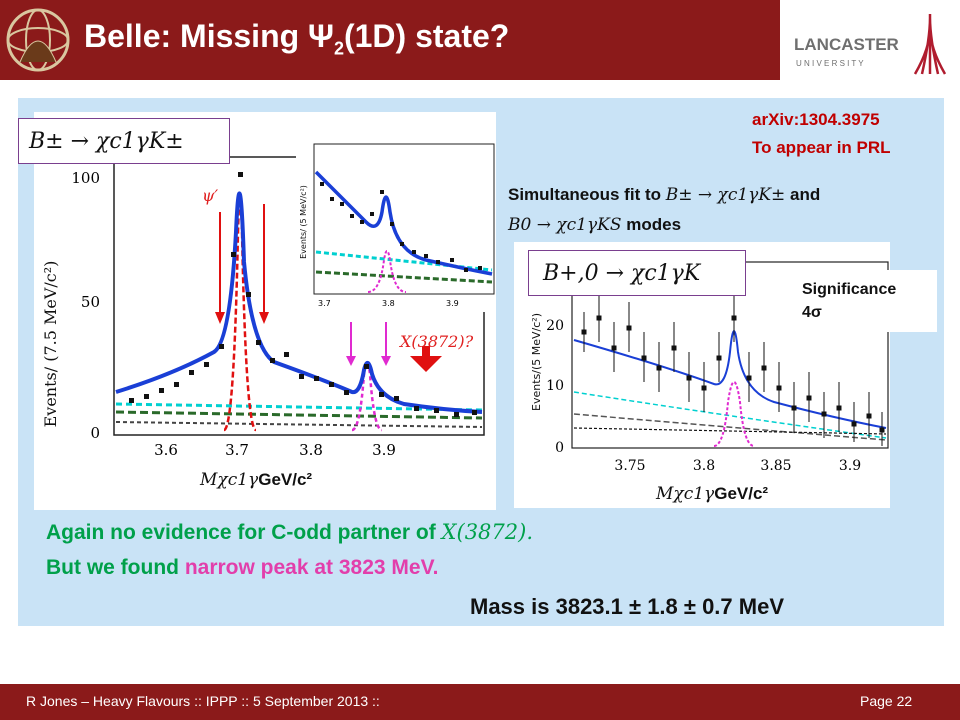 The image size is (960, 720). What do you see at coordinates (555, 326) in the screenshot?
I see `right-ytick: 20` at bounding box center [555, 326].